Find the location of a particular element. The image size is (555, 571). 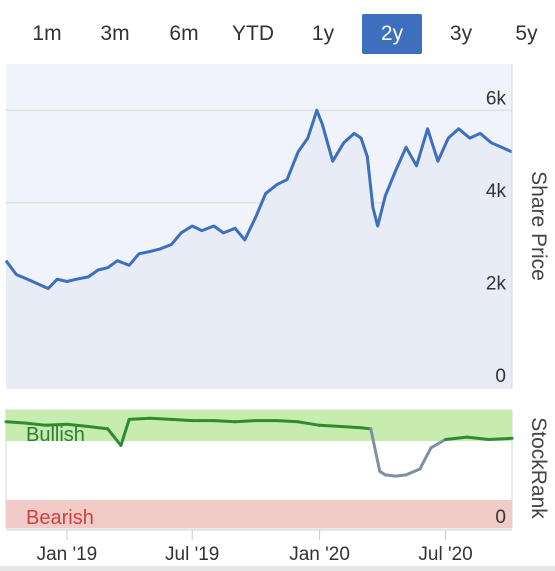

bearish-zone-label: Bearish is located at coordinates (60, 518).